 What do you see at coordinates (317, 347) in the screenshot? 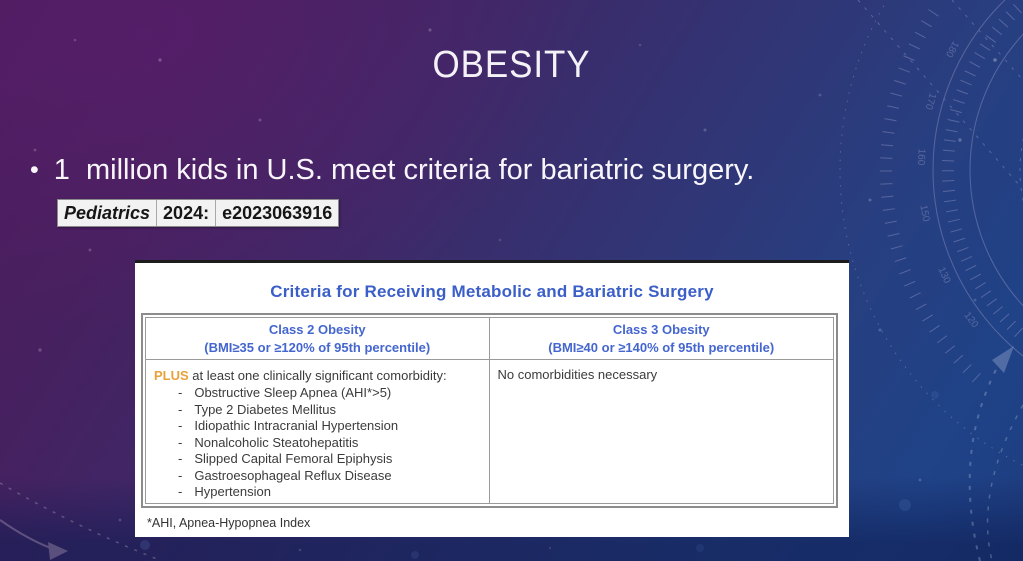
I see `column-header-class2-criteria: (BMI≥35 or ≥120% of 95th percentile)` at bounding box center [317, 347].